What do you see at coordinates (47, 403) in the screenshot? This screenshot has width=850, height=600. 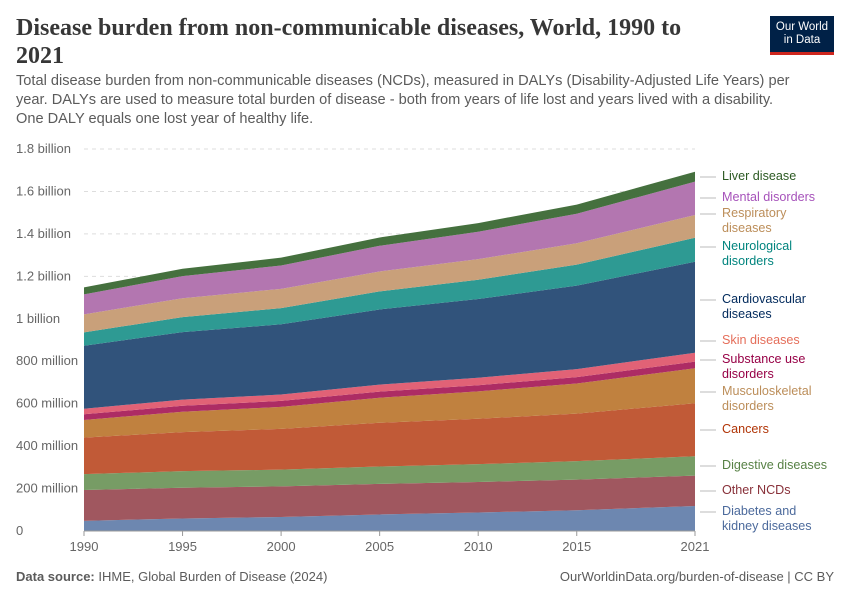 I see `y-tick-label: 600 million` at bounding box center [47, 403].